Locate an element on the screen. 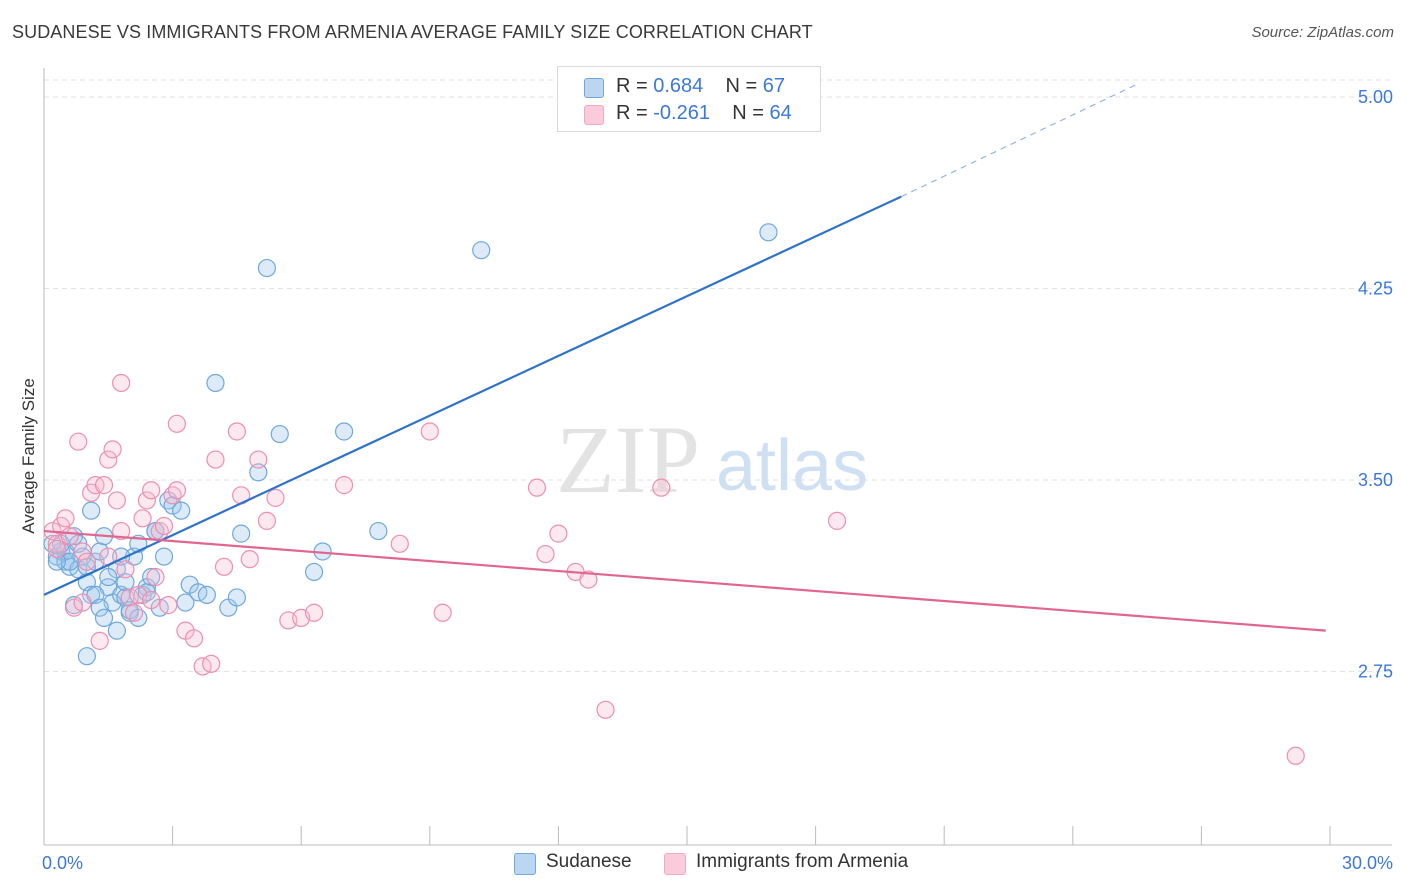 This screenshot has height=892, width=1406. legend-text: R = 0.684 N = 67 is located at coordinates (700, 86).